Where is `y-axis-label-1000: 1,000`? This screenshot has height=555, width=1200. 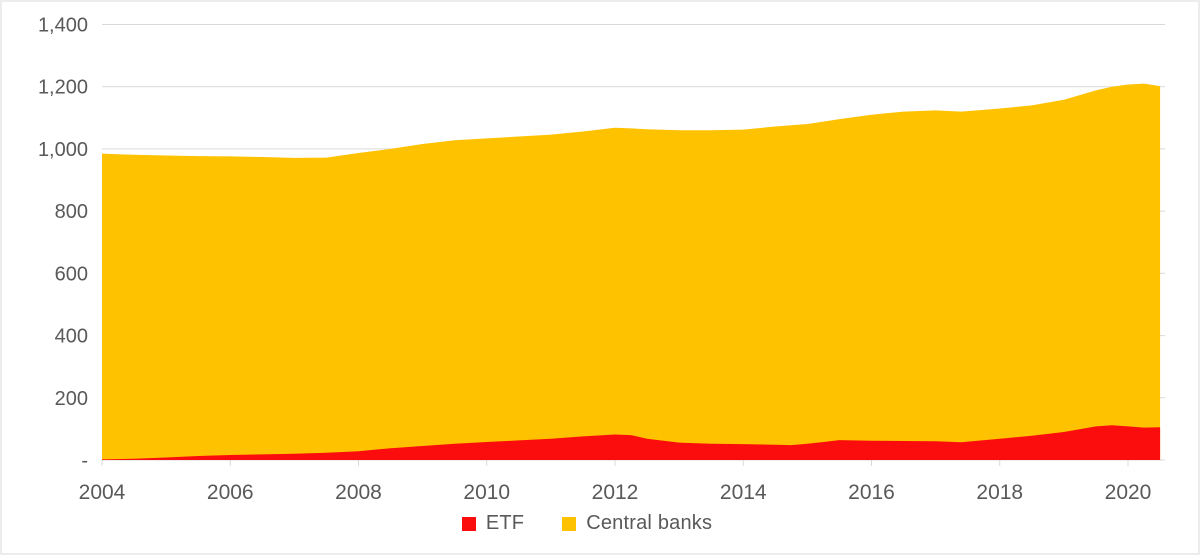 y-axis-label-1000: 1,000 is located at coordinates (63, 150).